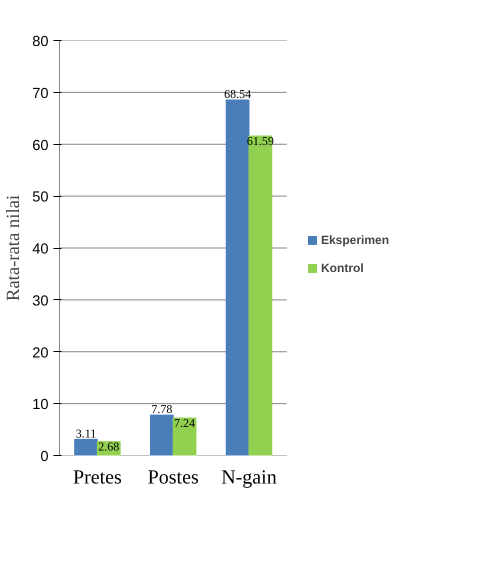 The image size is (480, 569). I want to click on x-tick-label: Postes, so click(173, 477).